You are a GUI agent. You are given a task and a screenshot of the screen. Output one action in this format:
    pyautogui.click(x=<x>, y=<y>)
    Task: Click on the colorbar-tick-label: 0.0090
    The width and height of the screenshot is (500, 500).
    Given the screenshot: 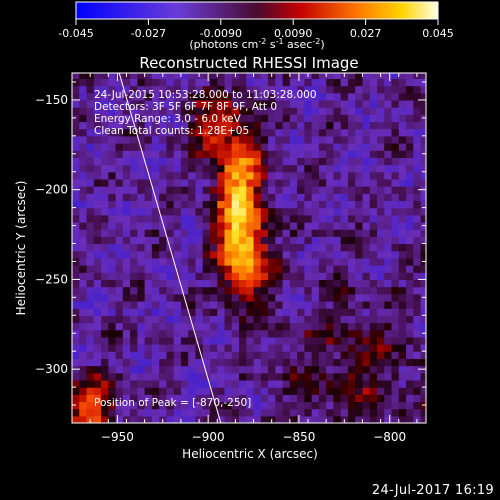 What is the action you would take?
    pyautogui.click(x=293, y=33)
    